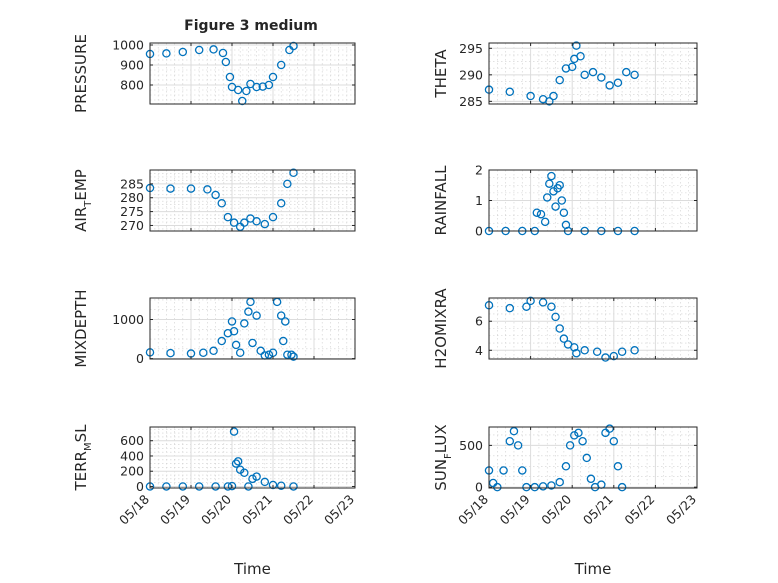 The height and width of the screenshot is (583, 778). What do you see at coordinates (128, 319) in the screenshot?
I see `y-tick-label: 1000` at bounding box center [128, 319].